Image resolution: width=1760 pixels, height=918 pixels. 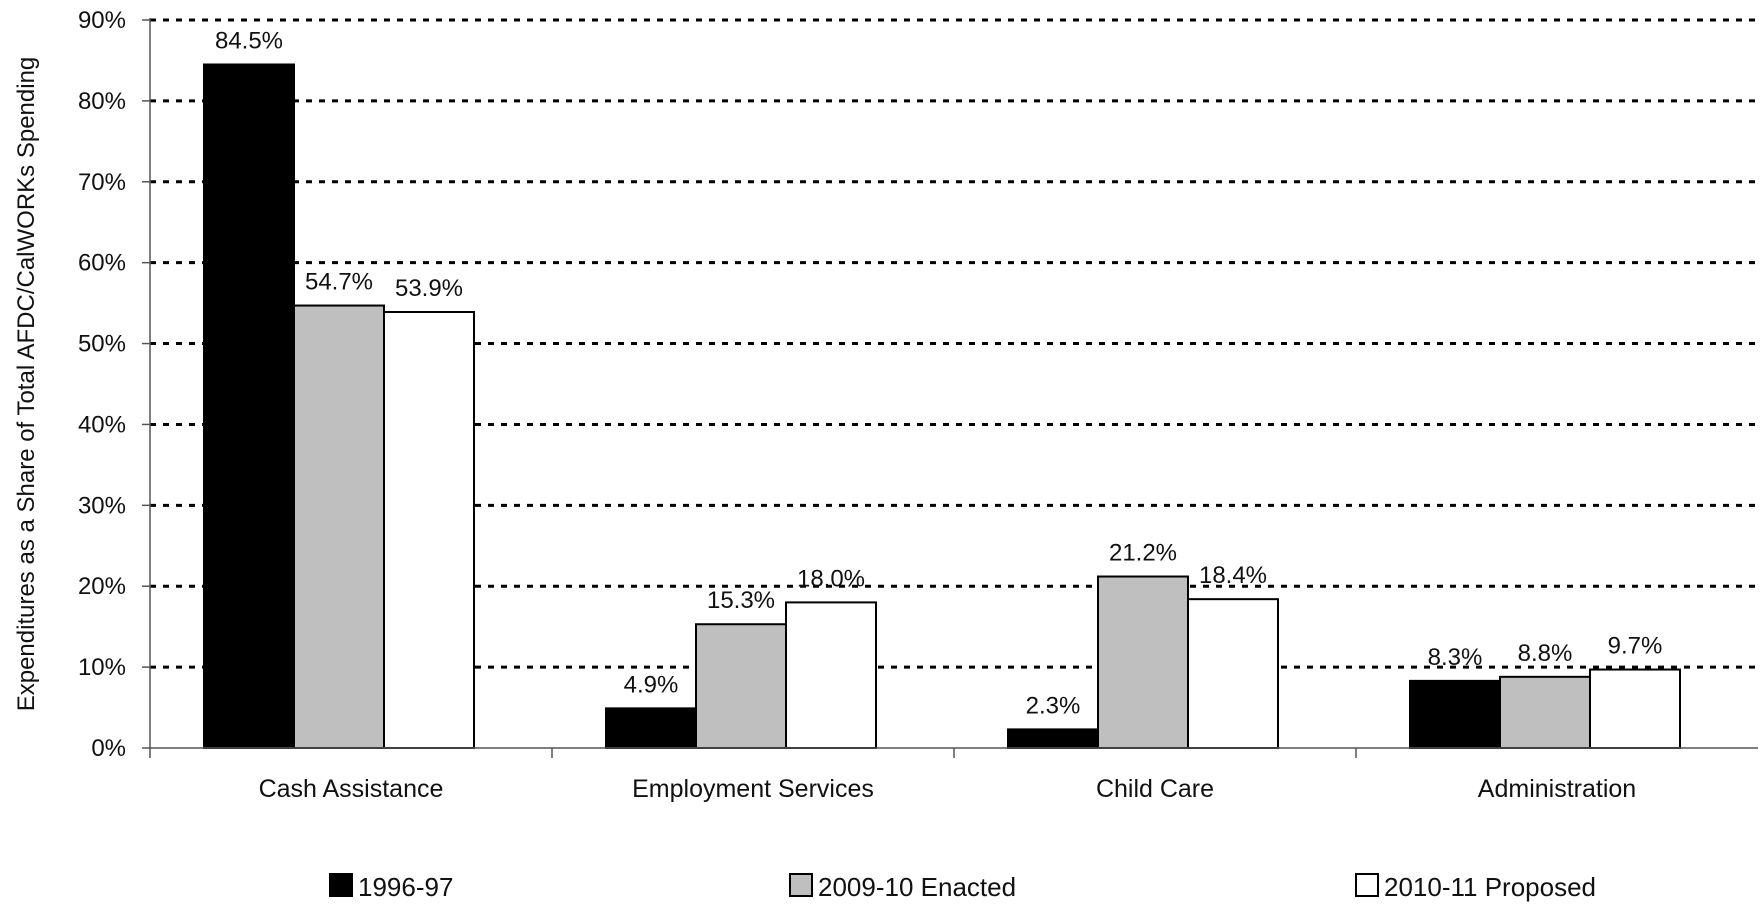 What do you see at coordinates (741, 600) in the screenshot?
I see `data-label: 15.3%` at bounding box center [741, 600].